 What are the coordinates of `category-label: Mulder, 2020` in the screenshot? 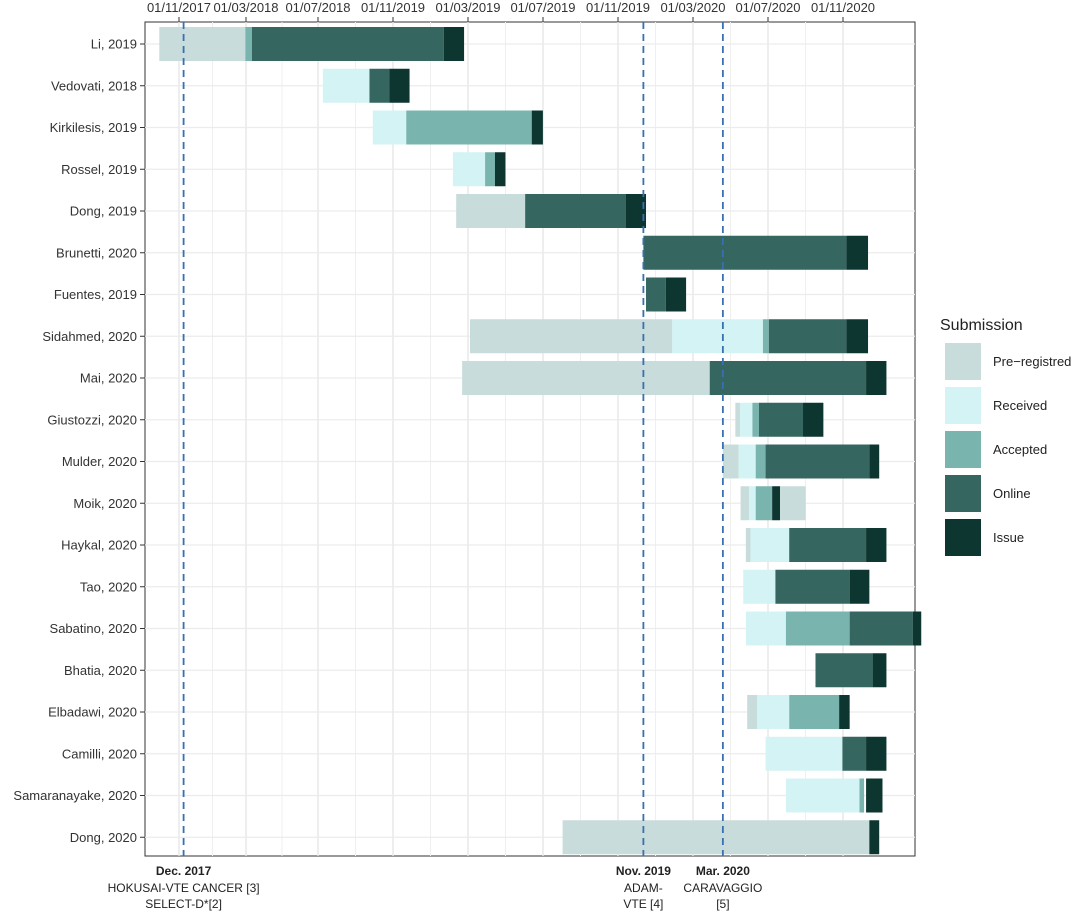 It's located at (99, 461).